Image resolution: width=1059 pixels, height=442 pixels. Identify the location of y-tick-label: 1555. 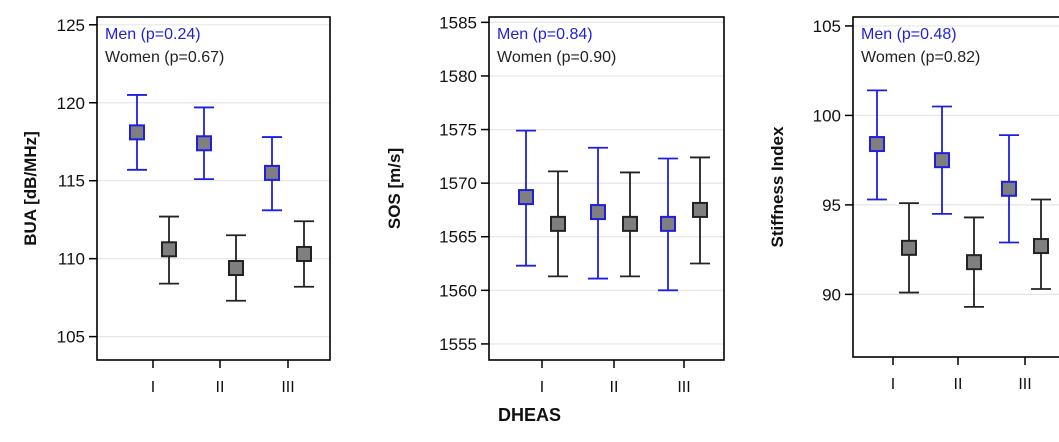
(458, 344).